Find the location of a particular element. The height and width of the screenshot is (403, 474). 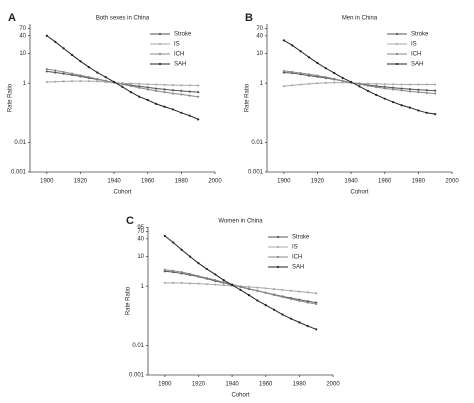

panel-label: B is located at coordinates (249, 18).